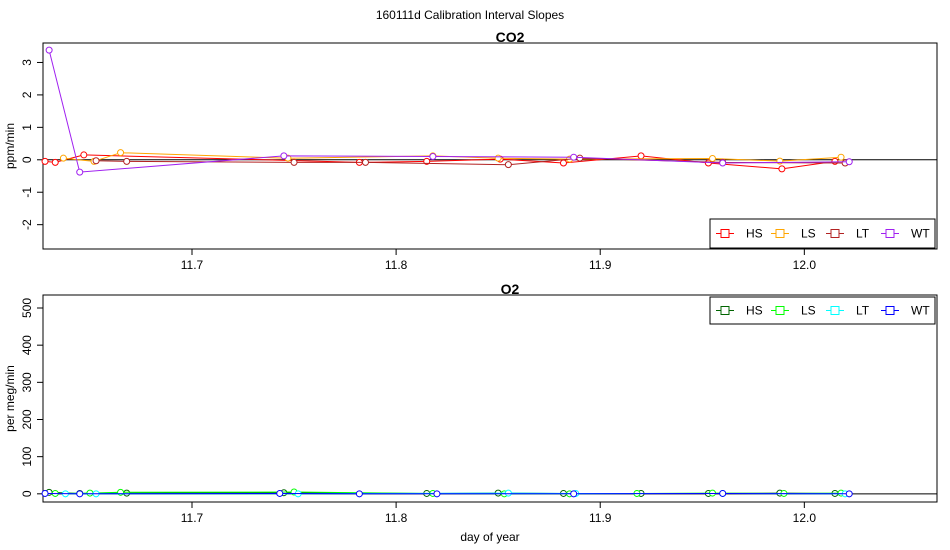  What do you see at coordinates (10, 146) in the screenshot?
I see `y-axis-label: ppm/min` at bounding box center [10, 146].